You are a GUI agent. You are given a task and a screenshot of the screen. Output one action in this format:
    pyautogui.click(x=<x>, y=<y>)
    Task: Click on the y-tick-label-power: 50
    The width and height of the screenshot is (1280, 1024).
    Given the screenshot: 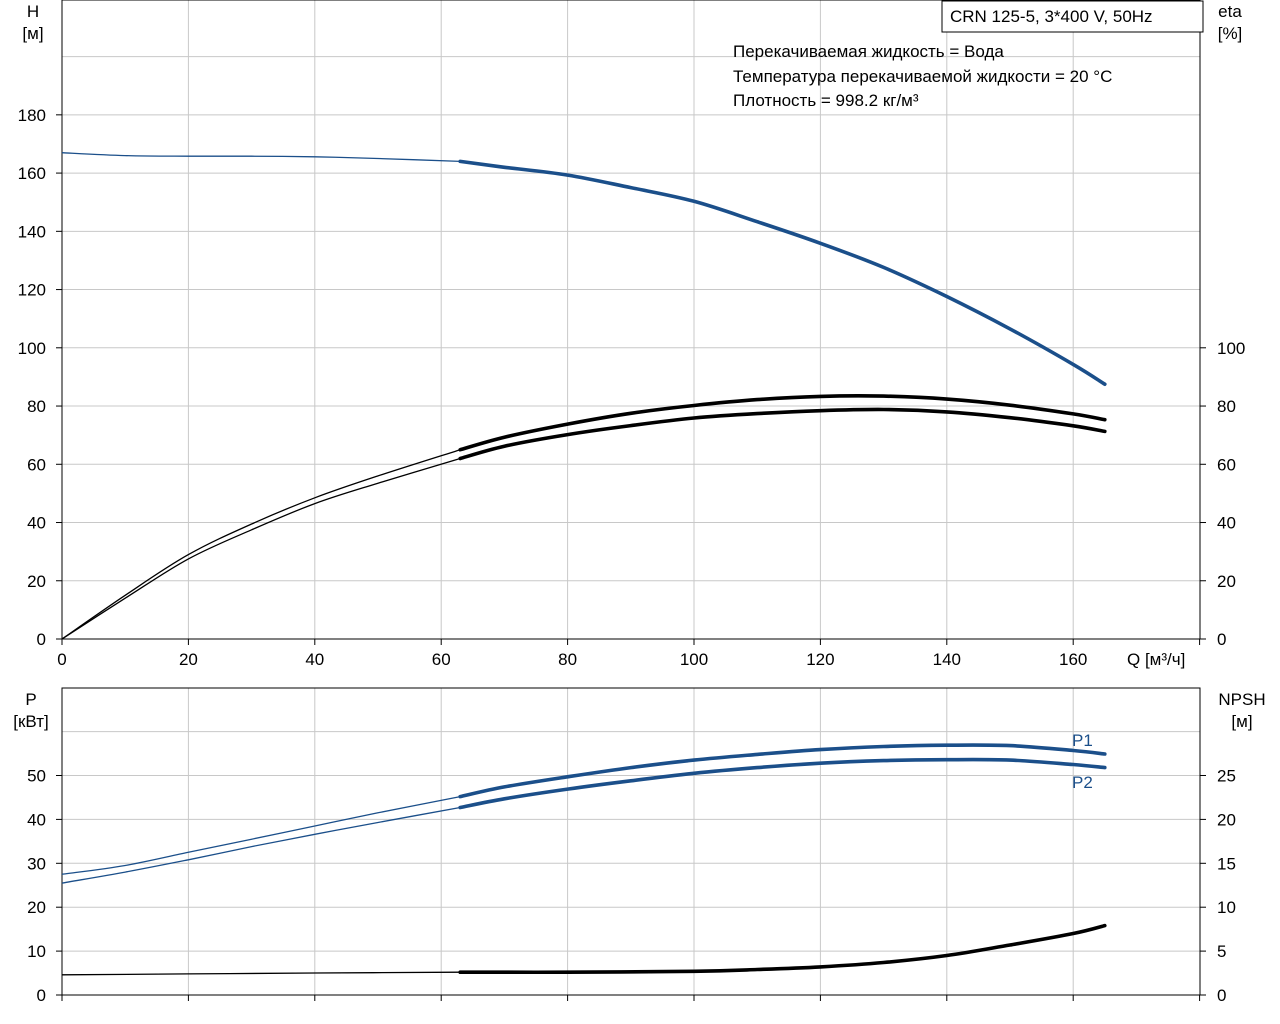 What is the action you would take?
    pyautogui.click(x=36, y=776)
    